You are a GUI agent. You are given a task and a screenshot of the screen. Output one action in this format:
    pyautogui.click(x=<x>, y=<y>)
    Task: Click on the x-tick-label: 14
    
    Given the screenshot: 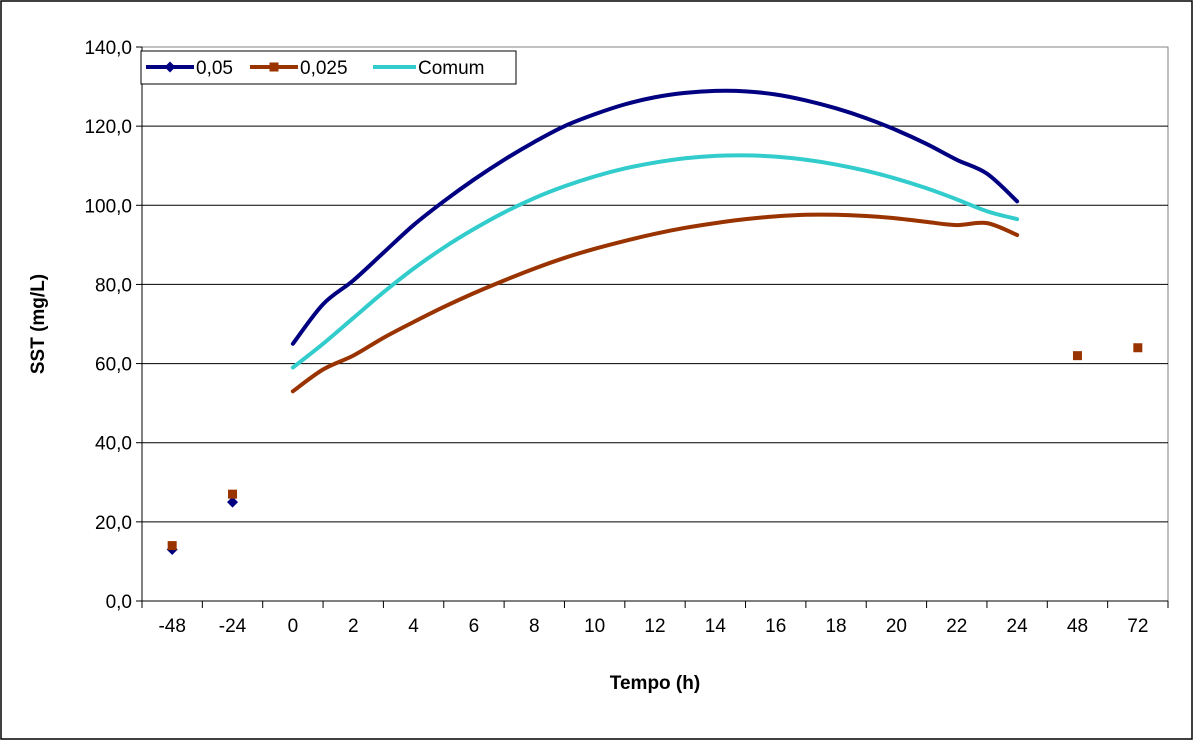 What is the action you would take?
    pyautogui.click(x=716, y=626)
    